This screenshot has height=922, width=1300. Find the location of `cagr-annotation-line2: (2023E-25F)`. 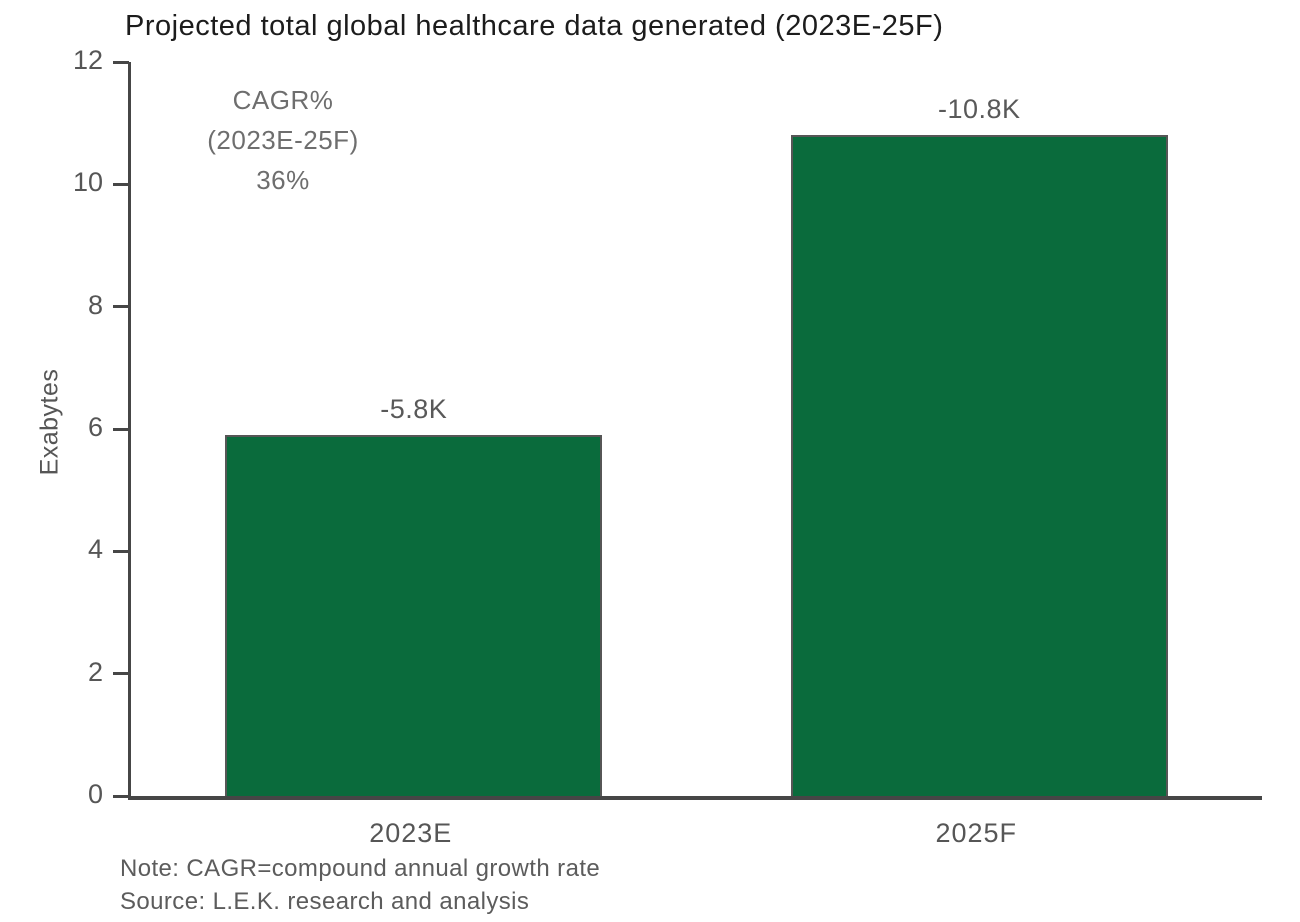

cagr-annotation-line2: (2023E-25F) is located at coordinates (283, 140).